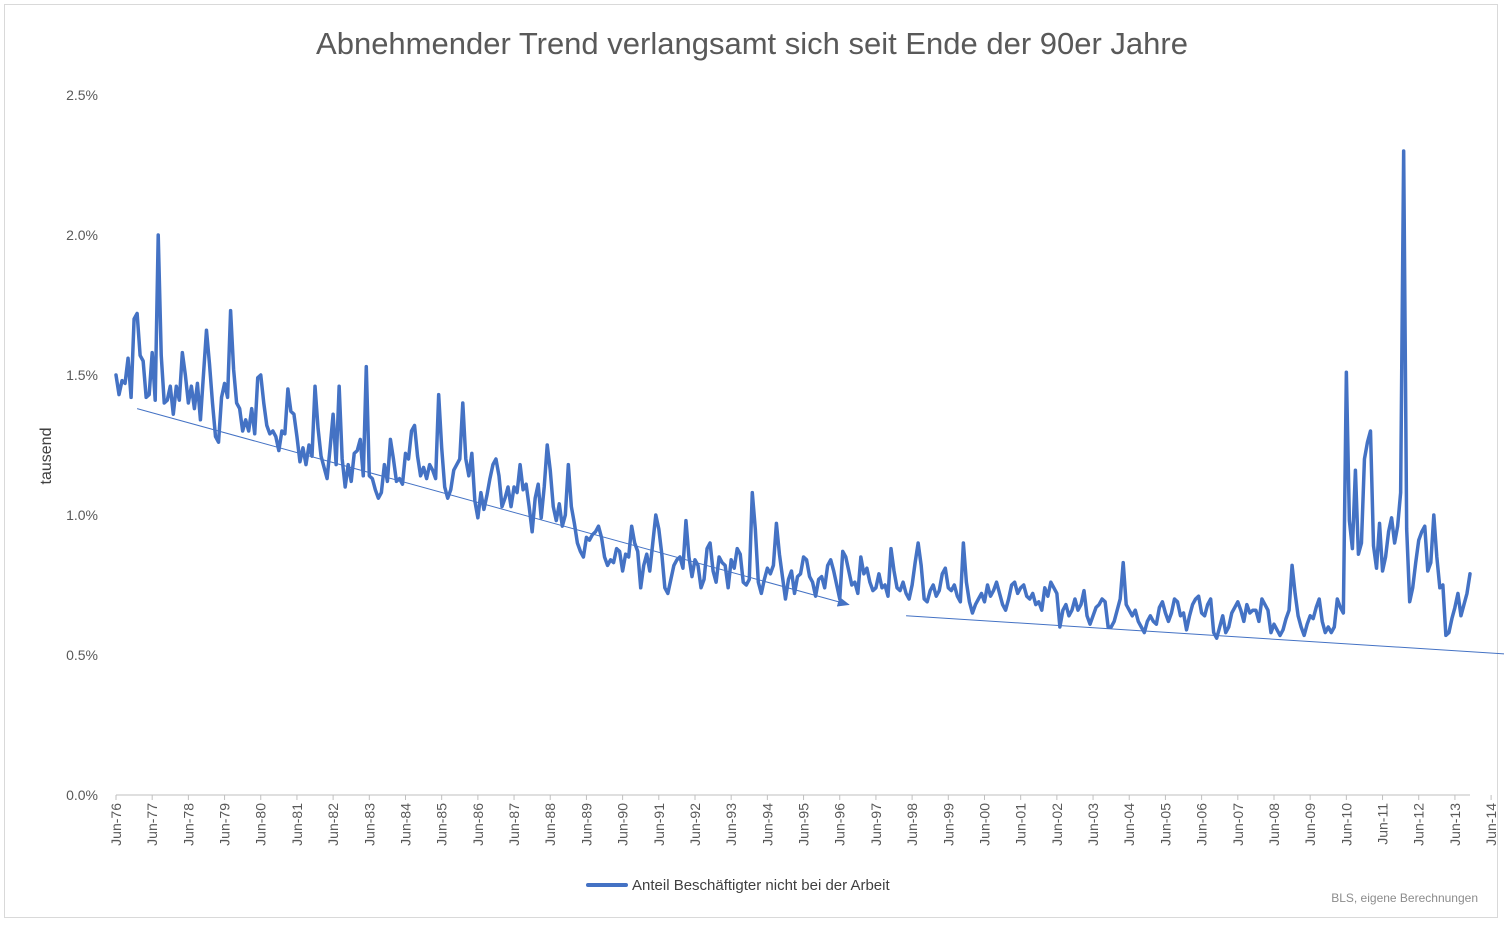  I want to click on x-tick-label: Jun-03, so click(1093, 824).